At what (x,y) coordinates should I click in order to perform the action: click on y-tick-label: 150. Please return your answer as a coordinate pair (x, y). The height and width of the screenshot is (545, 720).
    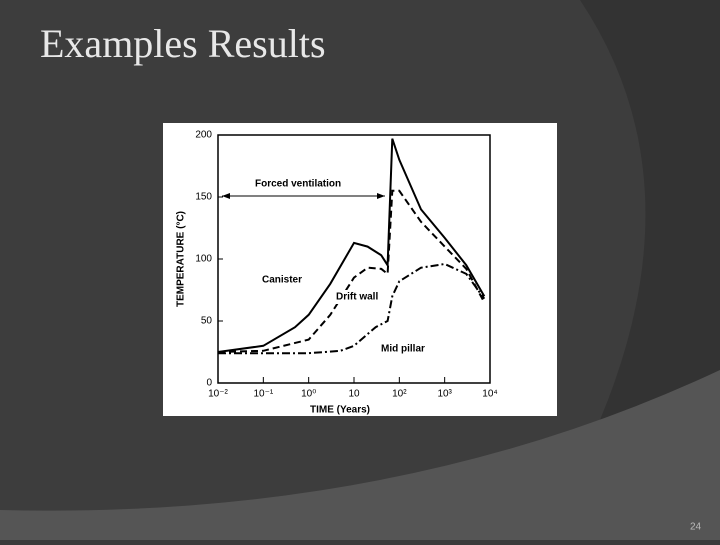
    Looking at the image, I should click on (203, 197).